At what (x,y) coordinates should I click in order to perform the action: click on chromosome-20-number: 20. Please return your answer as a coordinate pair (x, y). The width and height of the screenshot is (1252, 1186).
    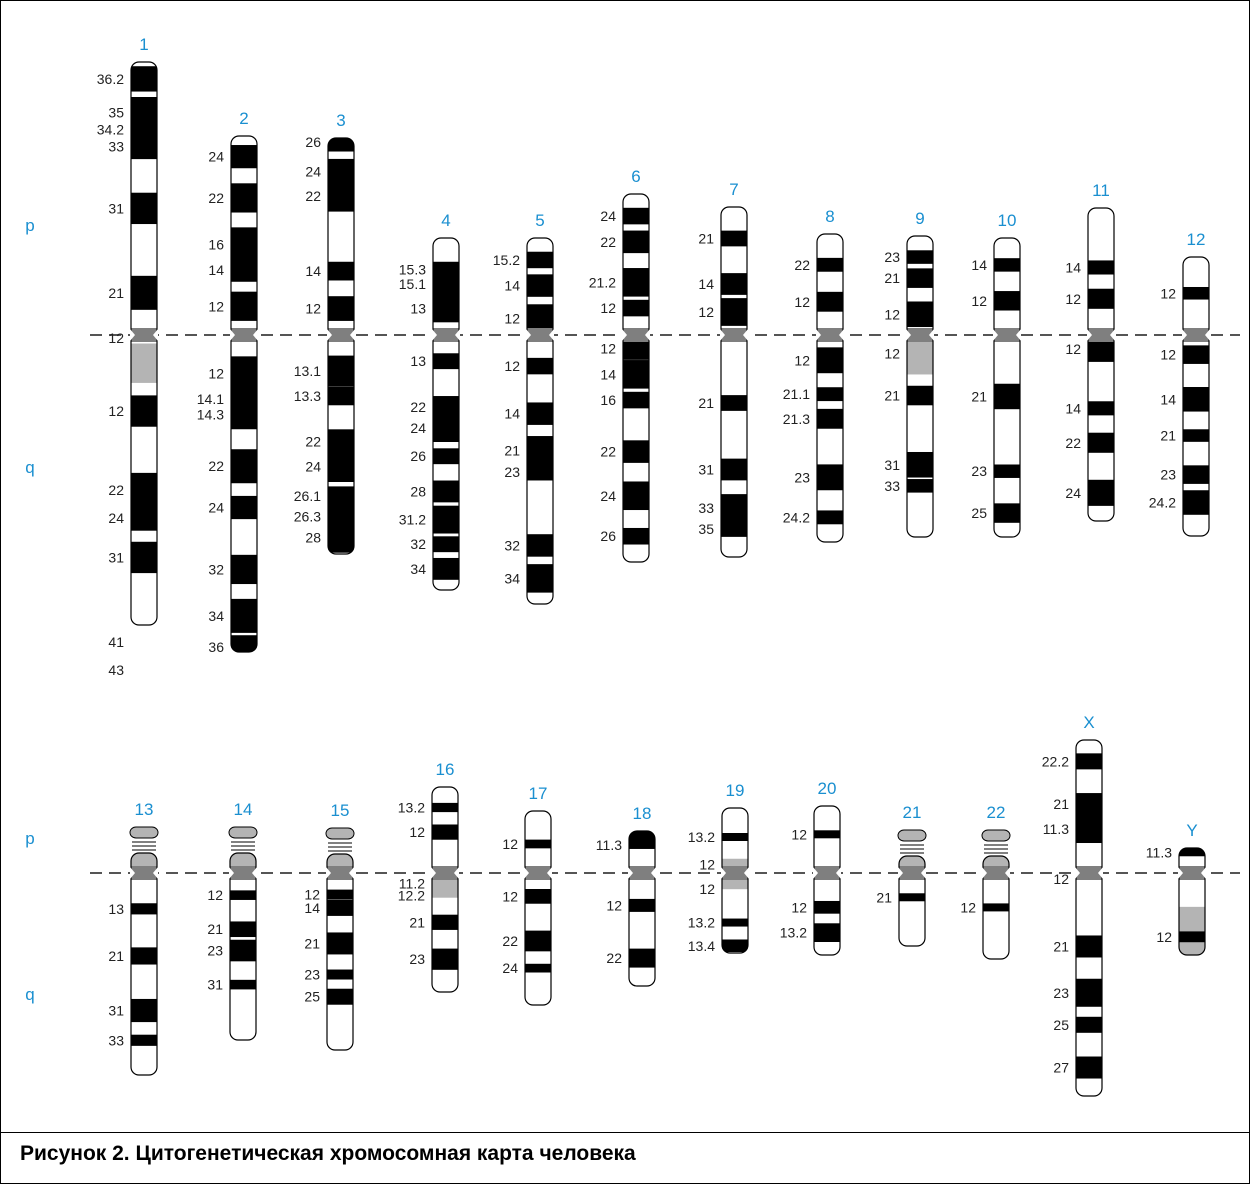
    Looking at the image, I should click on (827, 788).